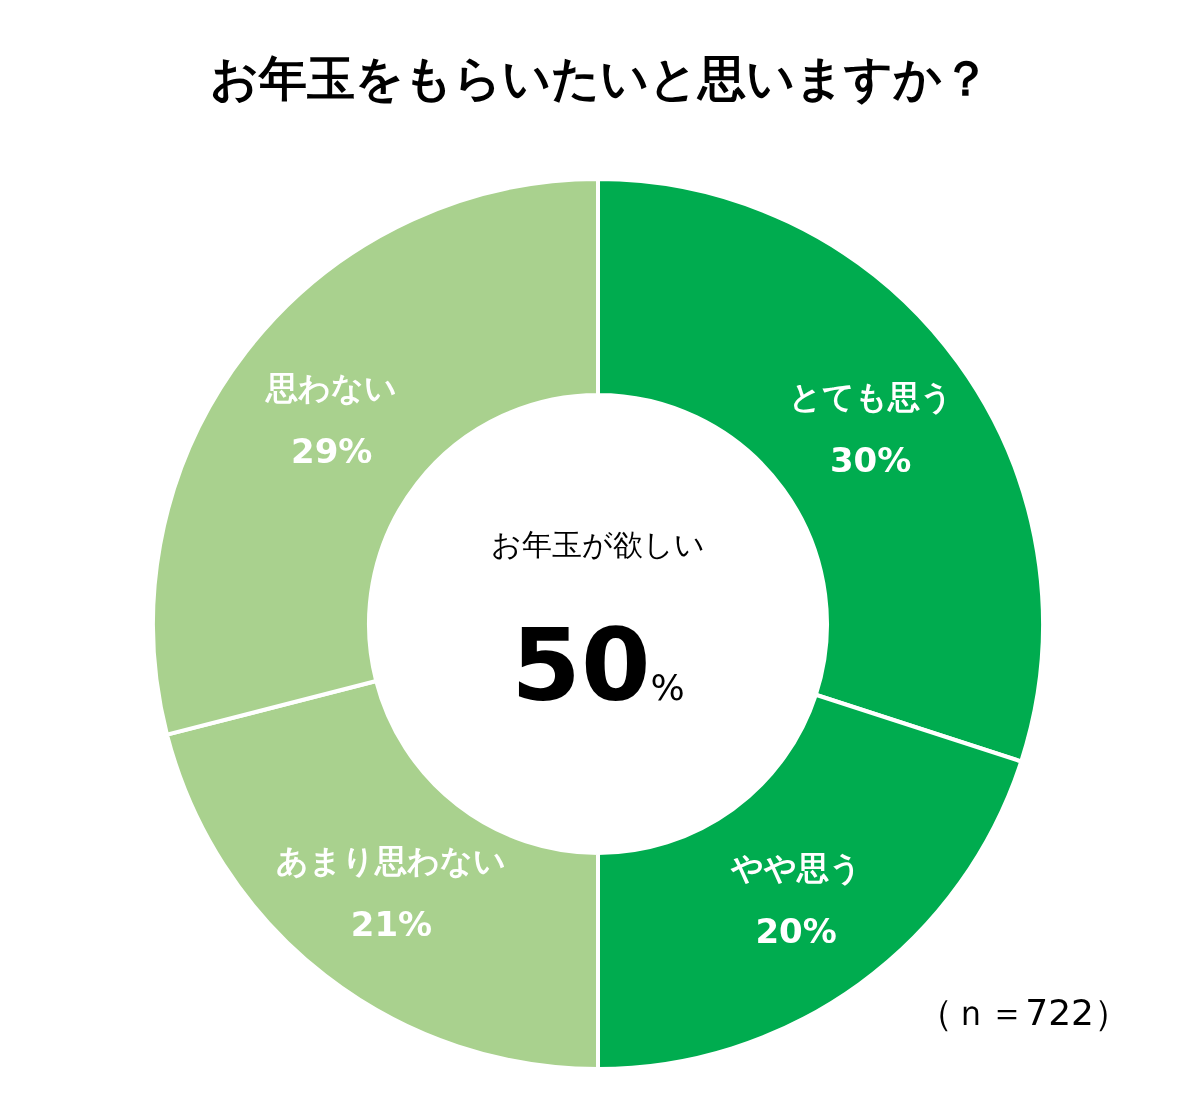 This screenshot has height=1103, width=1200. Describe the element at coordinates (870, 459) in the screenshot. I see `data-label: 30%` at that location.